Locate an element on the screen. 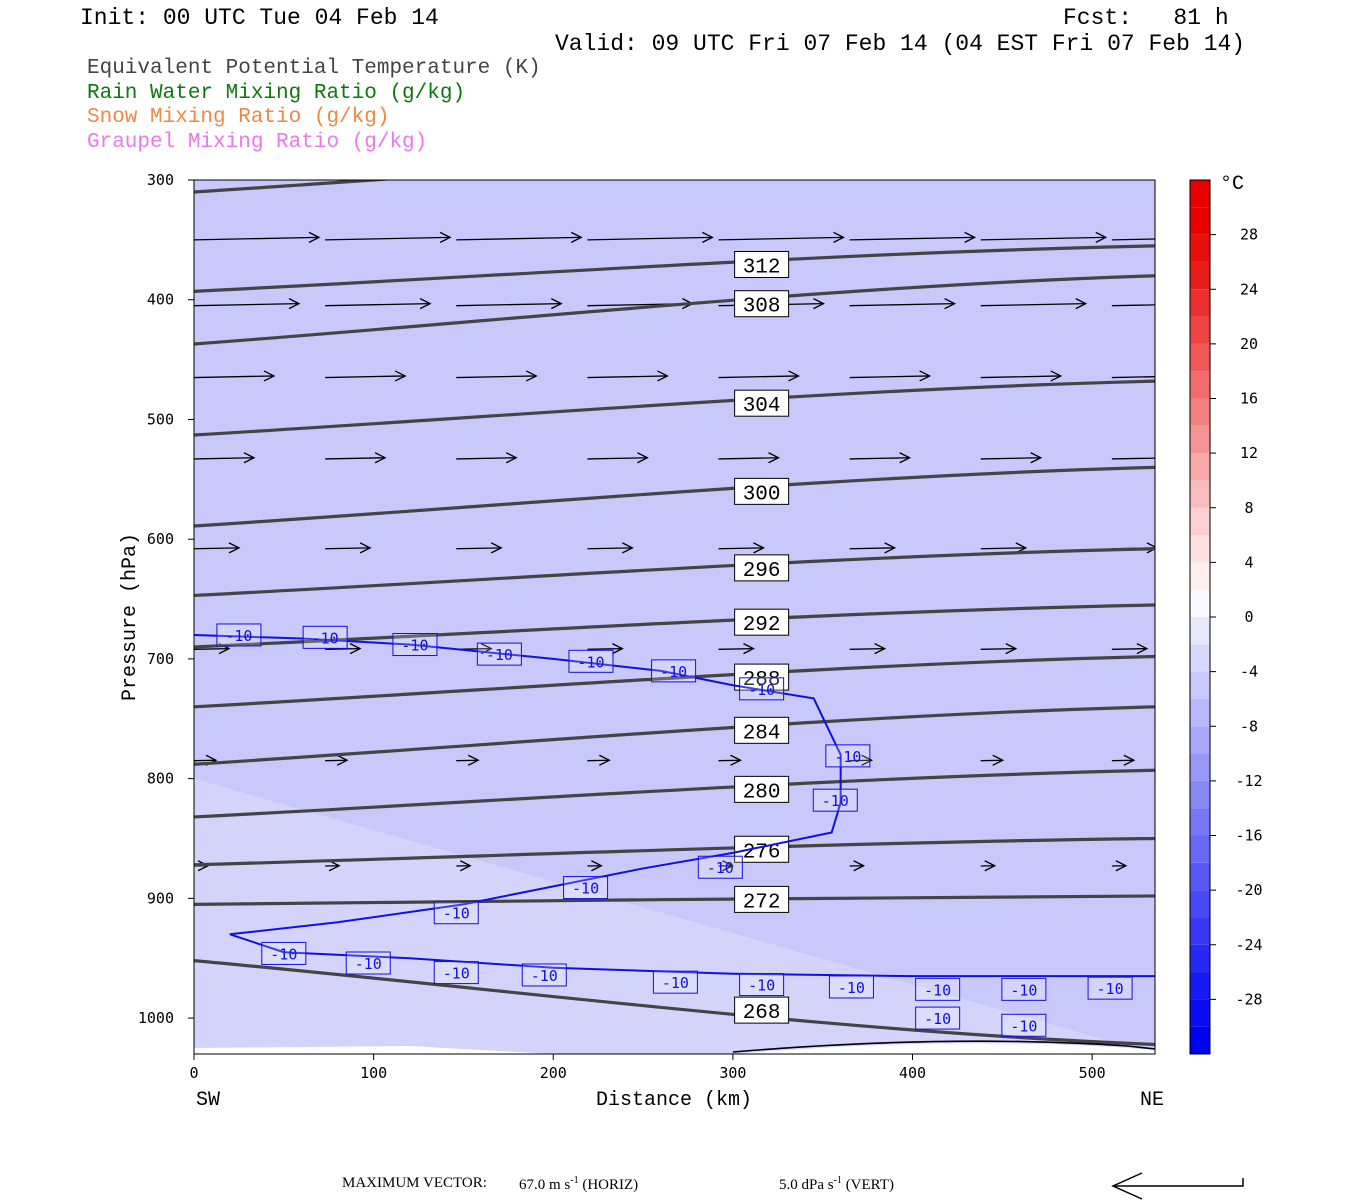 This screenshot has height=1200, width=1350. colorbar-tick-label: -16 is located at coordinates (1248, 836).